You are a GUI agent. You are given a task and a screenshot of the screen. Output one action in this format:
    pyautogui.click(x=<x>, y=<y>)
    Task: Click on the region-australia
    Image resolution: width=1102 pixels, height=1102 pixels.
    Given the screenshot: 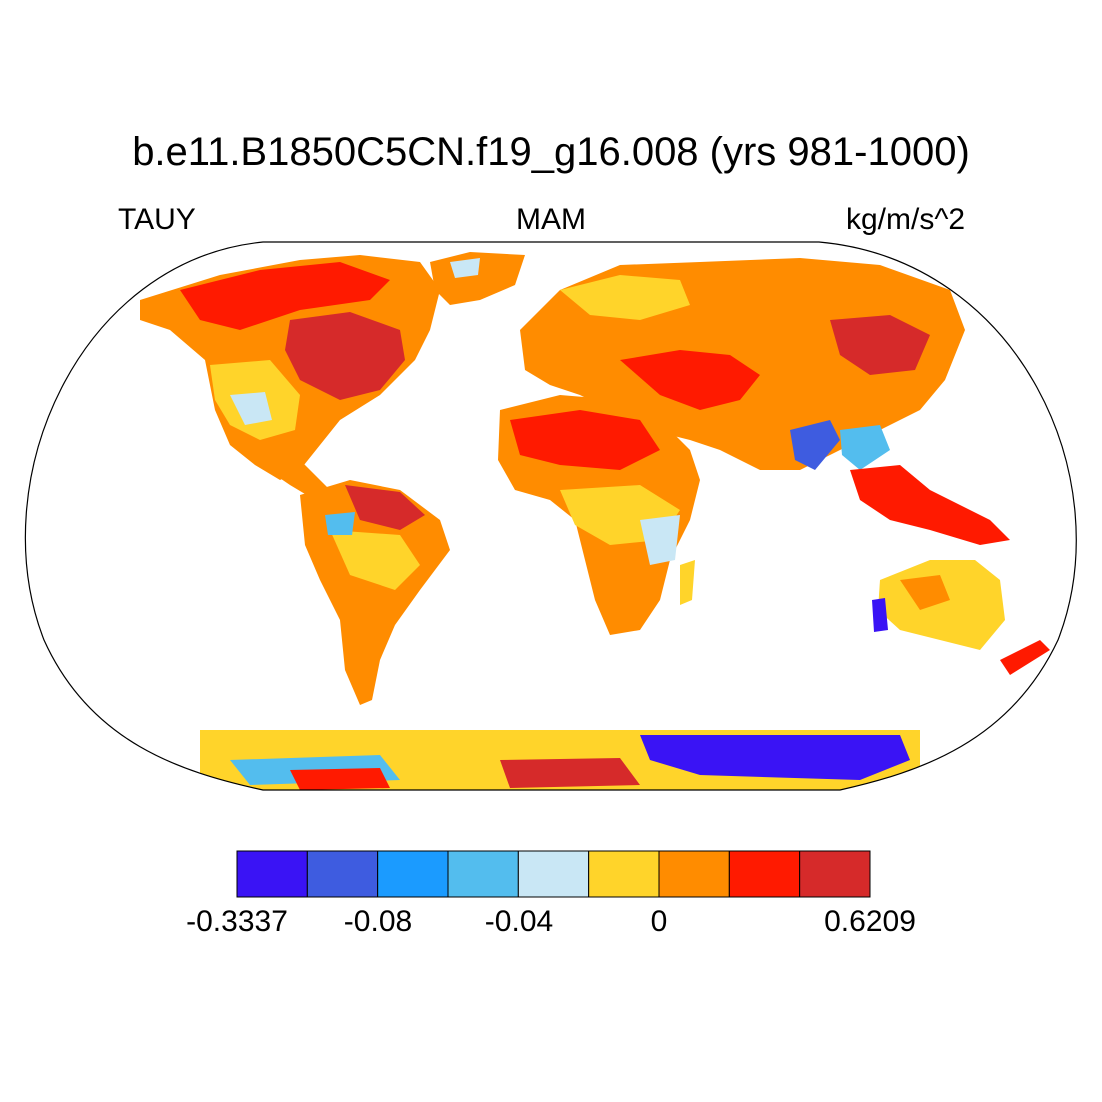 What is the action you would take?
    pyautogui.click(x=941, y=605)
    